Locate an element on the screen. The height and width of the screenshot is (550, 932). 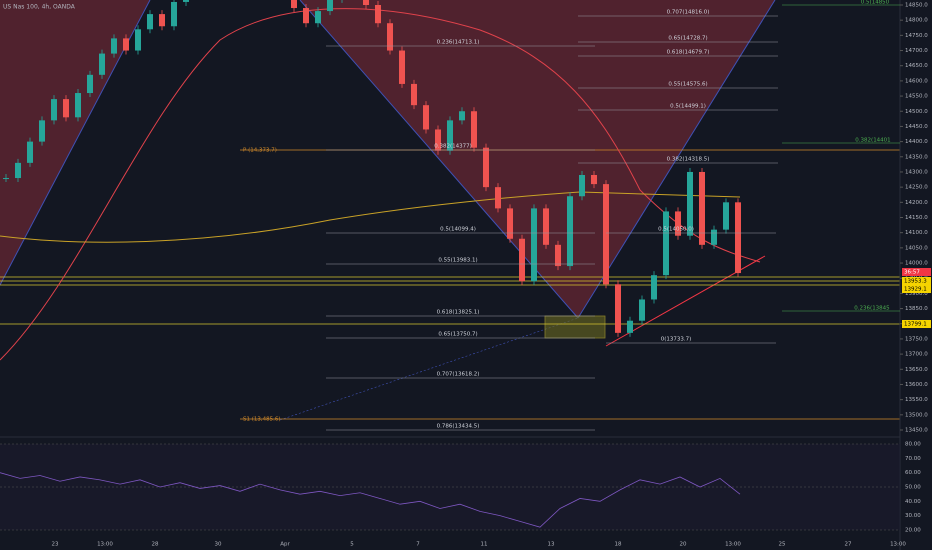
price-tick-label: 14850.0 is located at coordinates (916, 6).